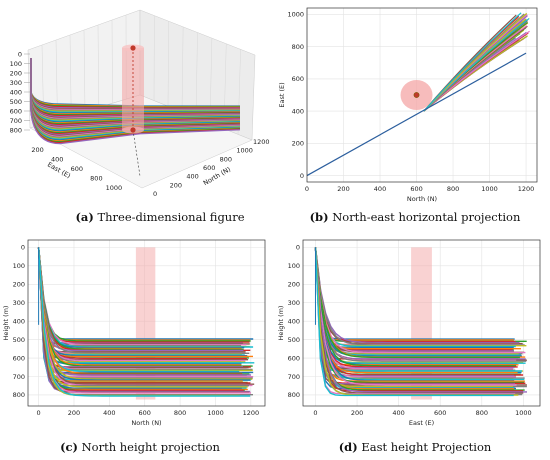 Image resolution: width=550 pixels, height=460 pixels. What do you see at coordinates (415, 217) in the screenshot?
I see `caption-b: (b) North-east horizontal projection` at bounding box center [415, 217].